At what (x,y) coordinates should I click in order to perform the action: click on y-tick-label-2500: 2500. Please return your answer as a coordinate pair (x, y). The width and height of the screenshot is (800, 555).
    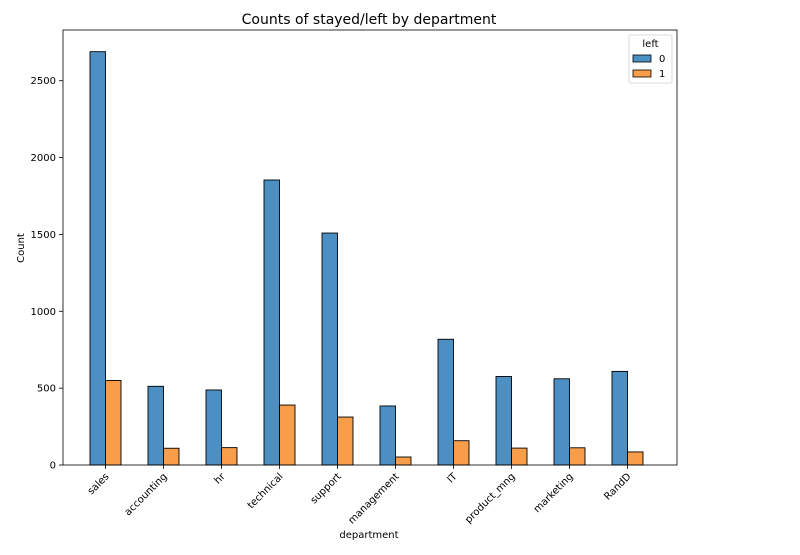
    Looking at the image, I should click on (43, 81).